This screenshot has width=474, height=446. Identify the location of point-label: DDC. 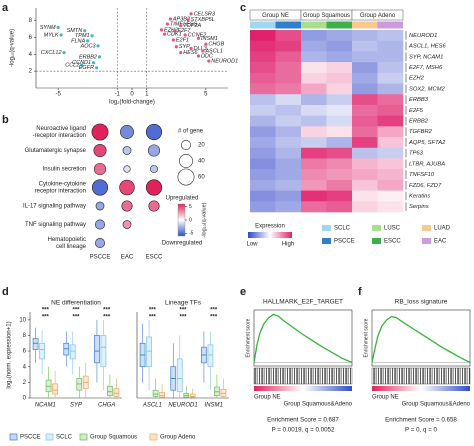
(207, 56).